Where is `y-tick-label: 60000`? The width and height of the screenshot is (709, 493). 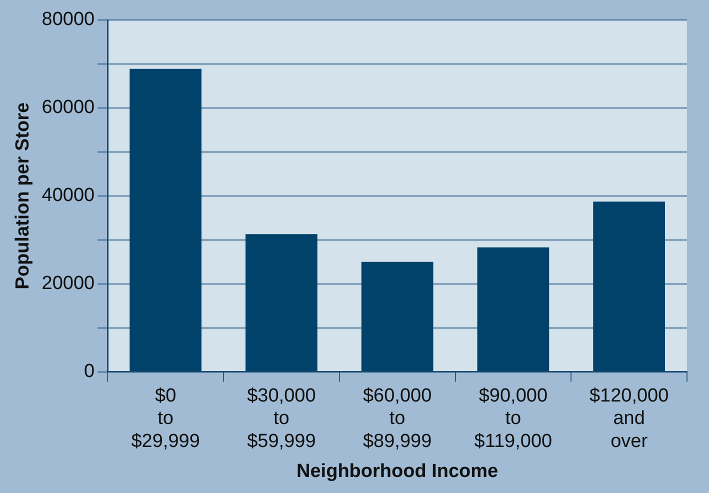 y-tick-label: 60000 is located at coordinates (68, 107).